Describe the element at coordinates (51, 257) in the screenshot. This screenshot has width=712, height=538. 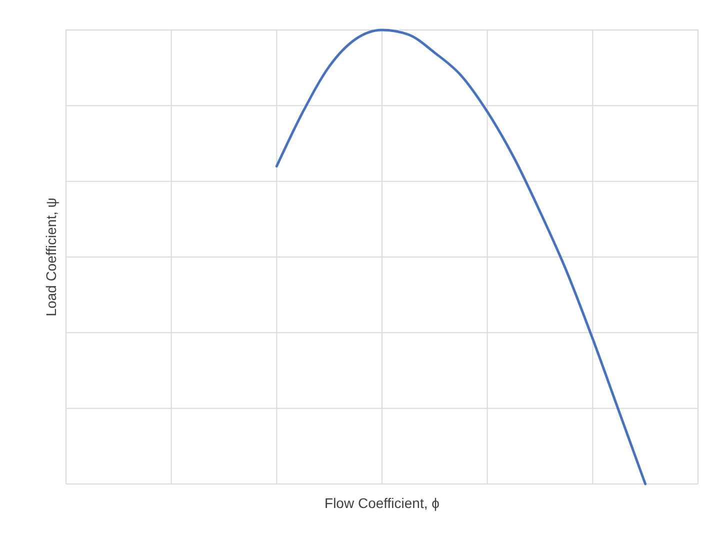
I see `y-axis-title: Load Coefficient, ψ` at that location.